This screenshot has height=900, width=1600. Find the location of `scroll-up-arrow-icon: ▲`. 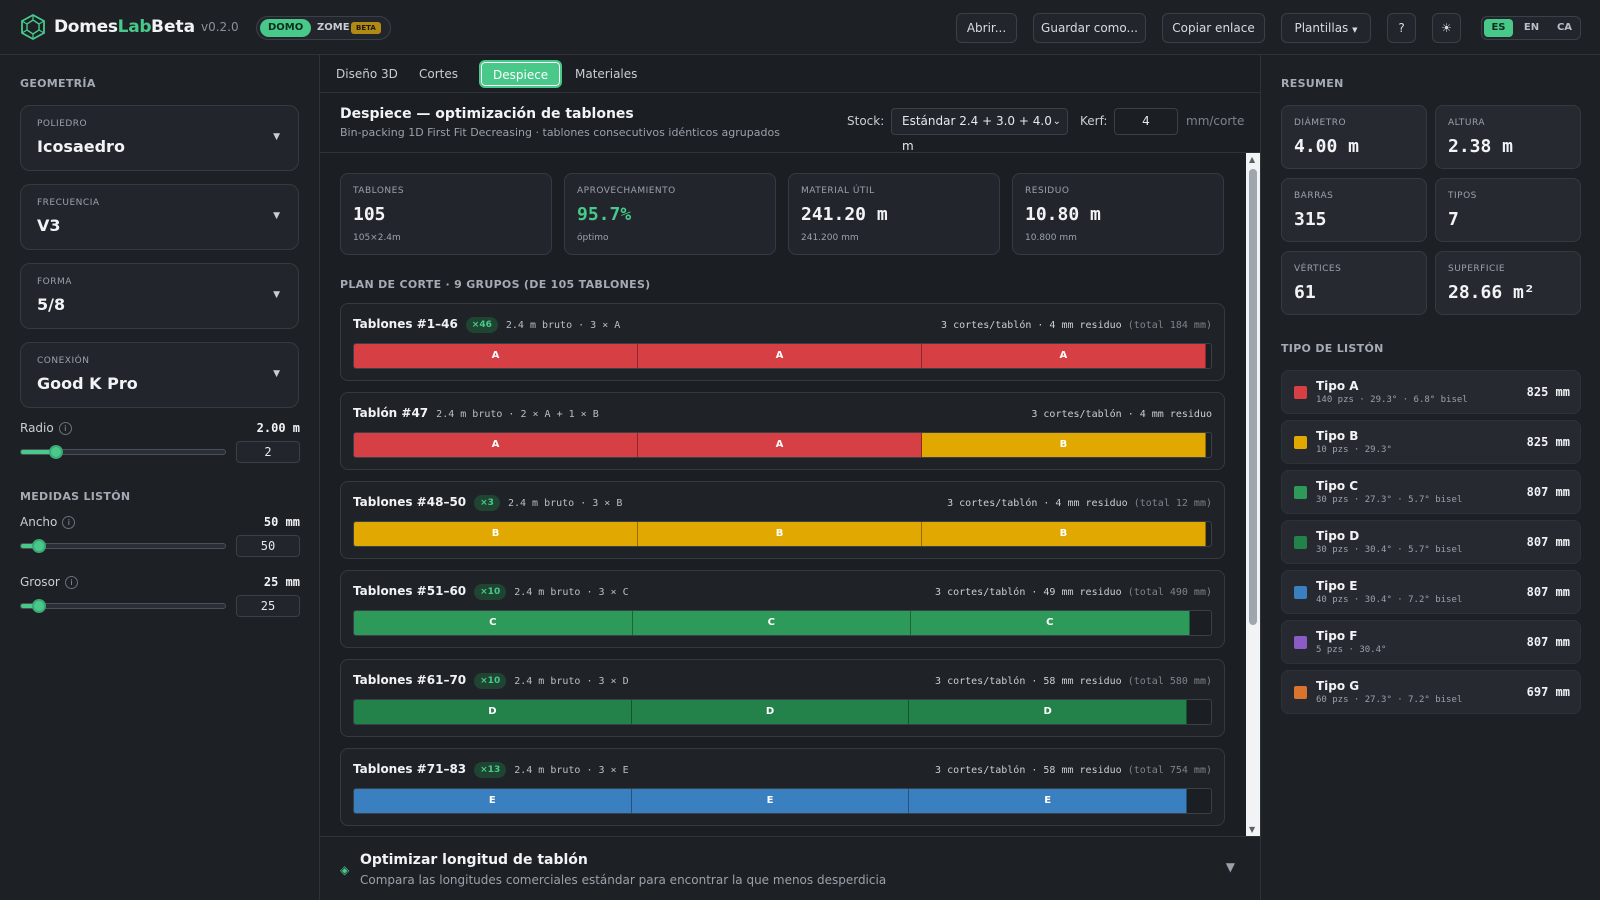

scroll-up-arrow-icon: ▲ is located at coordinates (1252, 159).